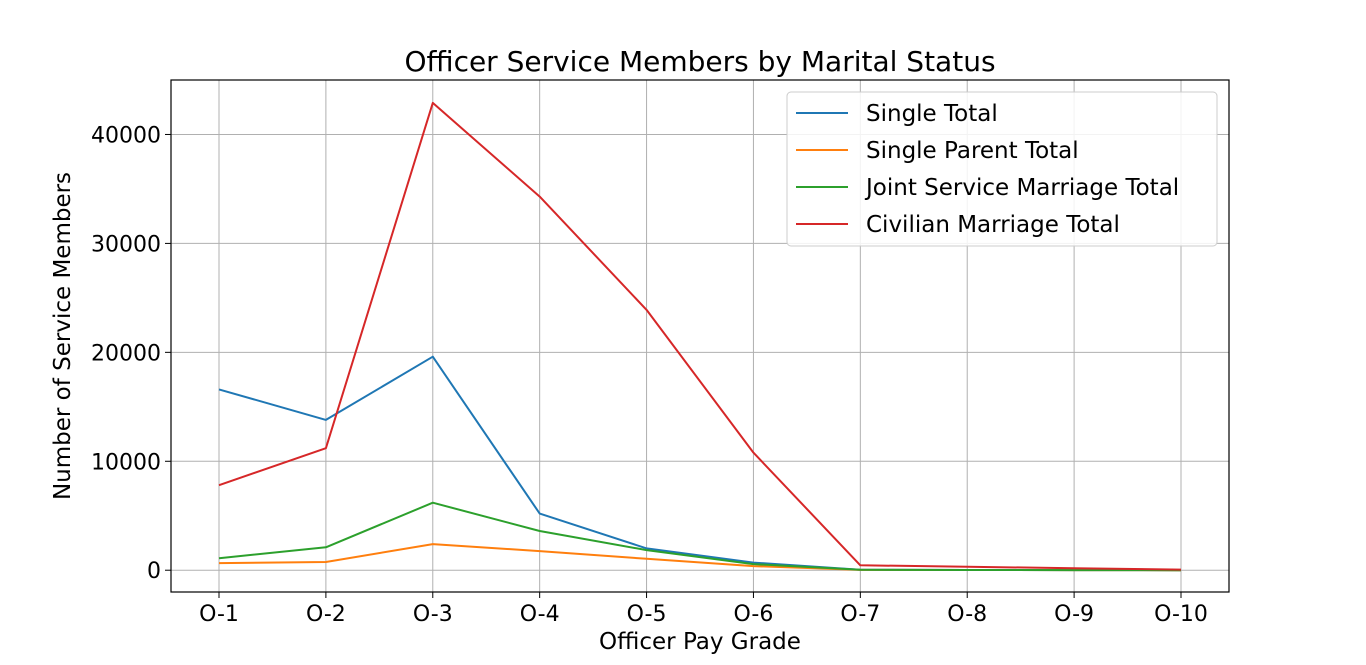 The image size is (1366, 665). What do you see at coordinates (703, 609) in the screenshot?
I see `x-axis-ticks: O-1 O-2 O-3 O-4 O-5 O-6 O-7 O-8 O-9 O-10` at bounding box center [703, 609].